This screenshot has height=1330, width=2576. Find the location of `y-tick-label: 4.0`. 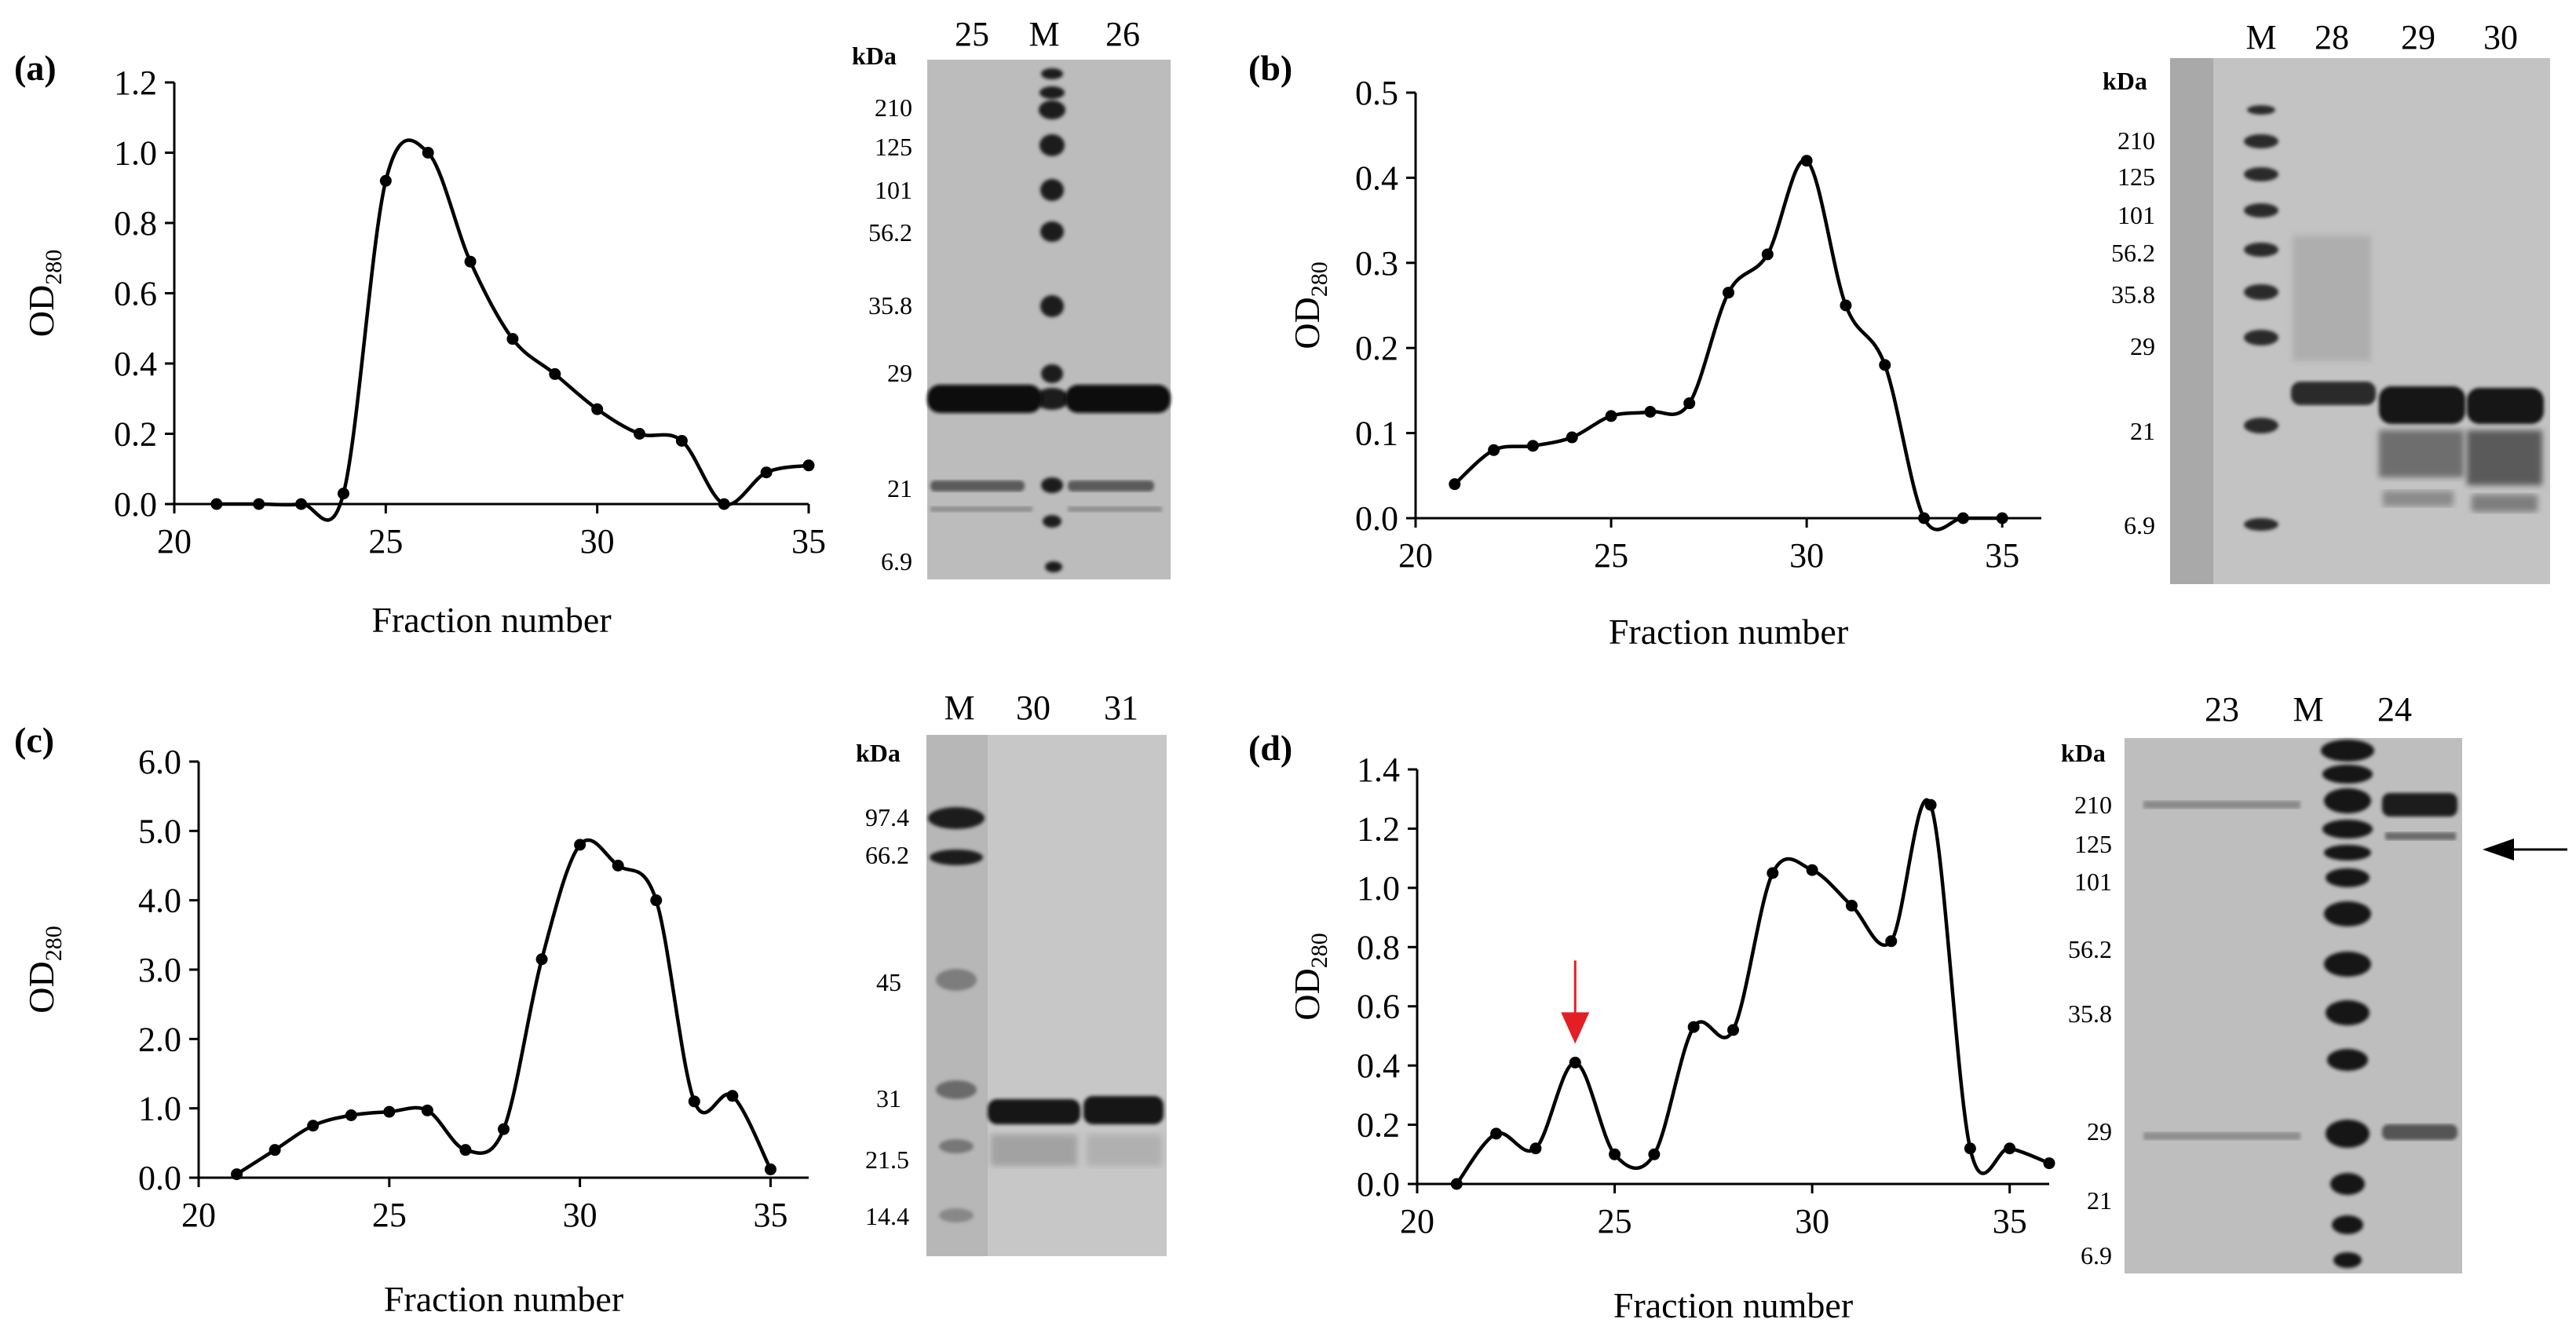

y-tick-label: 4.0 is located at coordinates (159, 901).